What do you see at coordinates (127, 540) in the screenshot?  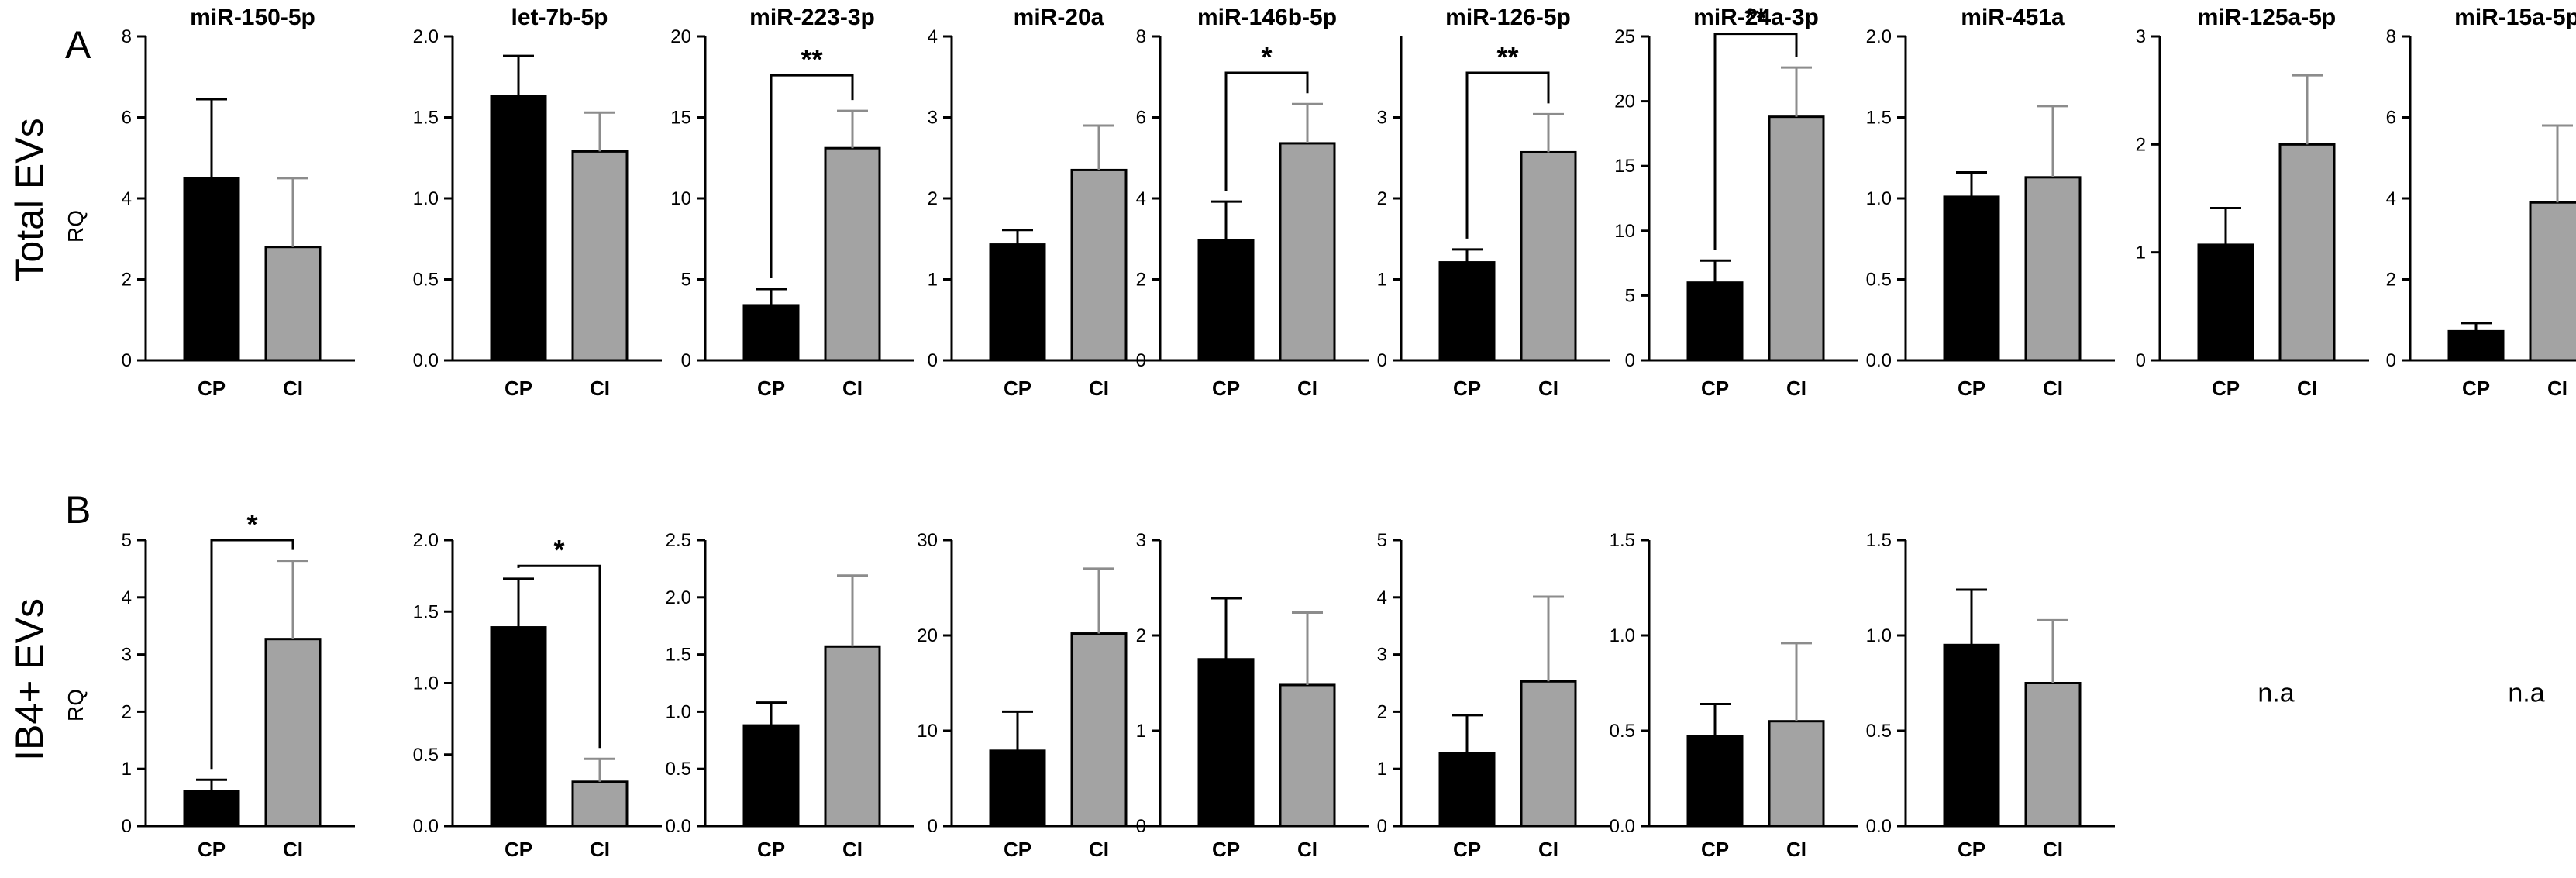 I see `y-tick-label-mir-150-5p: 5` at bounding box center [127, 540].